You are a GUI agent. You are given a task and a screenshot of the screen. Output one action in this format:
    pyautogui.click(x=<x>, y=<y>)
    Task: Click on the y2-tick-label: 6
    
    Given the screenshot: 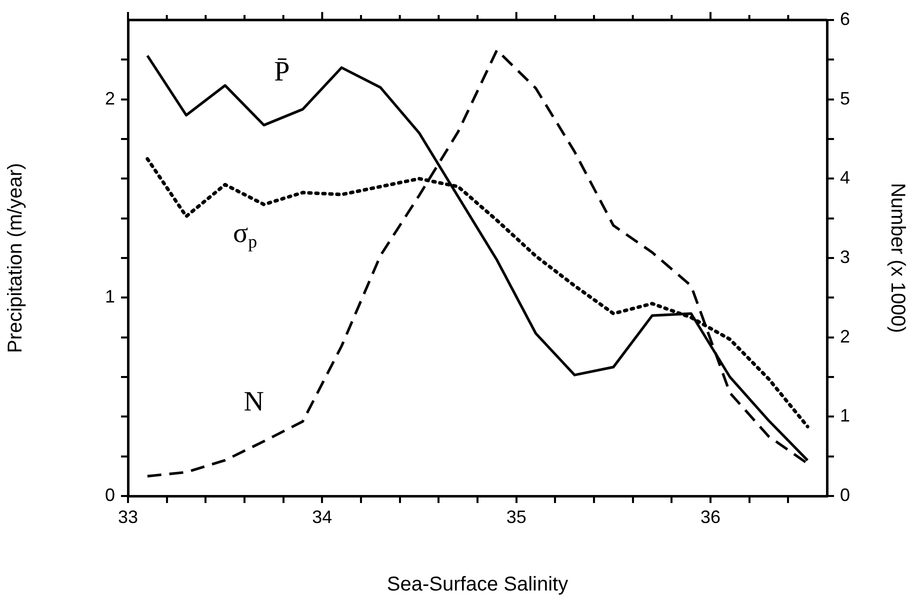 What is the action you would take?
    pyautogui.click(x=845, y=18)
    